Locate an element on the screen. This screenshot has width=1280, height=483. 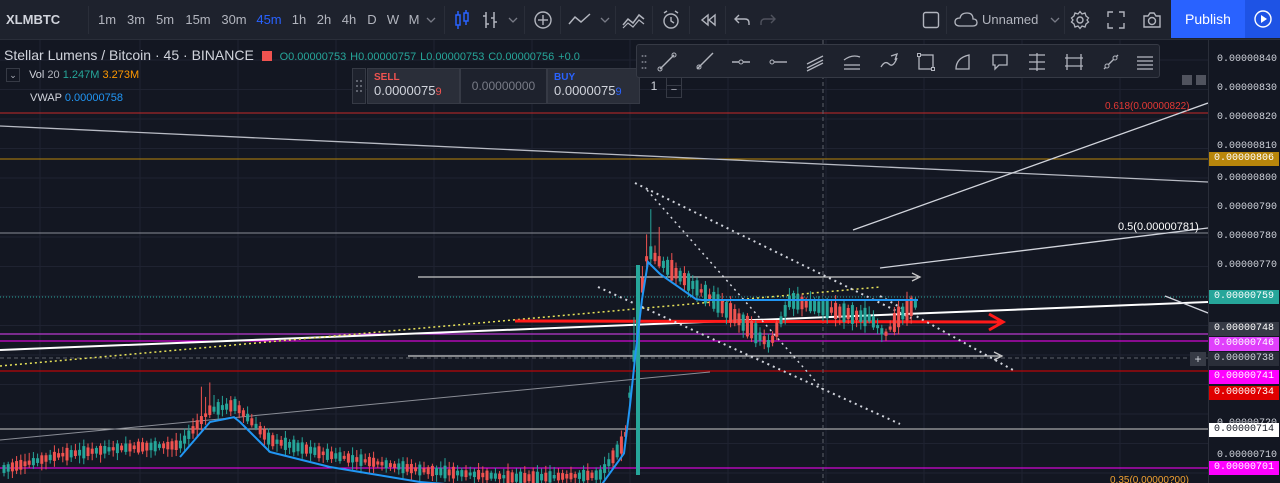
undo-icon is located at coordinates (742, 20).